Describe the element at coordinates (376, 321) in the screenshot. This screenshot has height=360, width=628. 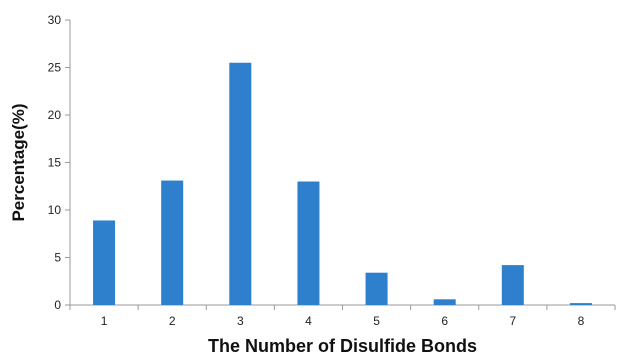
I see `x-tick-label: 5` at that location.